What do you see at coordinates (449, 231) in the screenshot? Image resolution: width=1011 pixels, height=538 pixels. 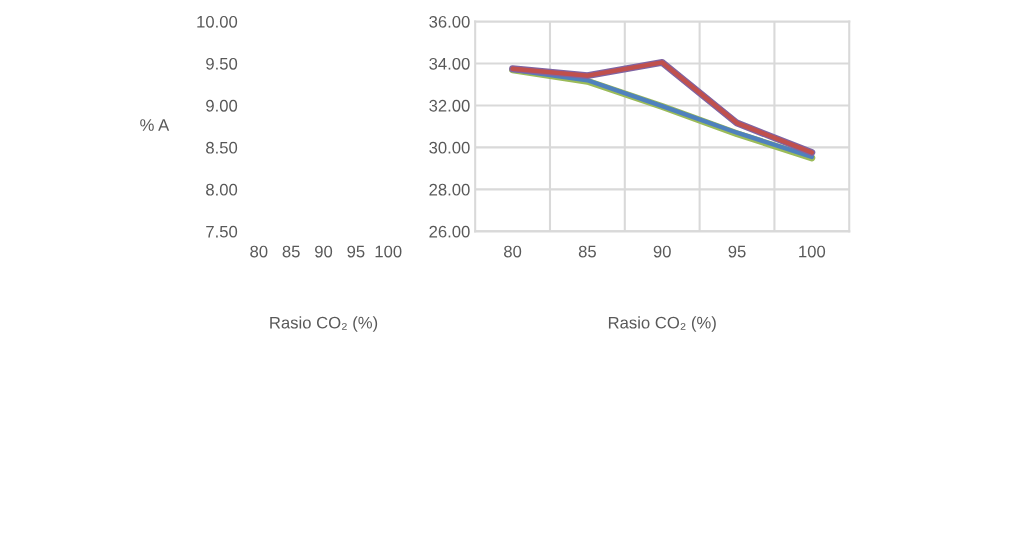 I see `y-tick-label: 26.00` at bounding box center [449, 231].